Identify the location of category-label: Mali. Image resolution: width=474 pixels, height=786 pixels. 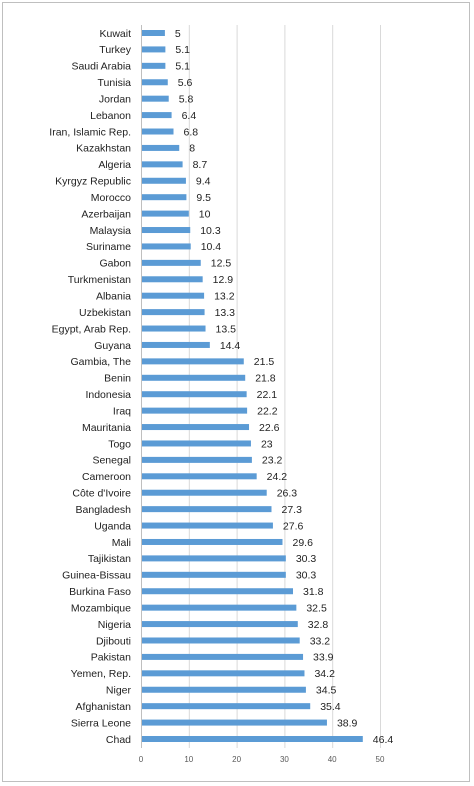
(121, 543).